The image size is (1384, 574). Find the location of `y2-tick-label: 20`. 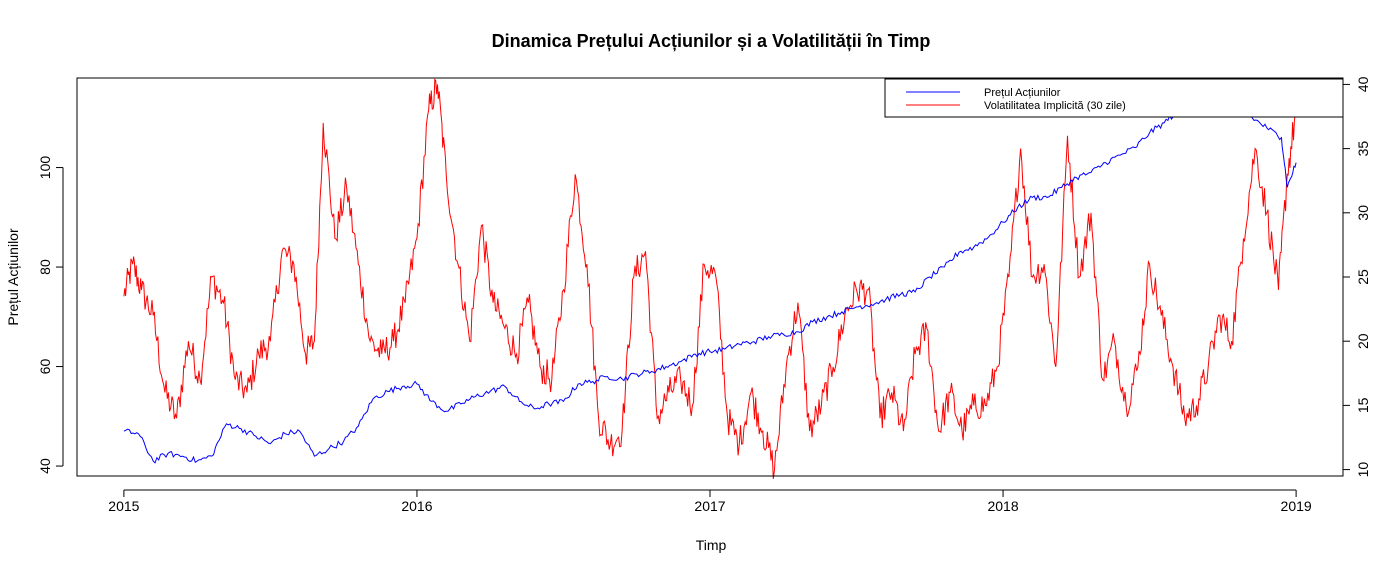

y2-tick-label: 20 is located at coordinates (1363, 341).